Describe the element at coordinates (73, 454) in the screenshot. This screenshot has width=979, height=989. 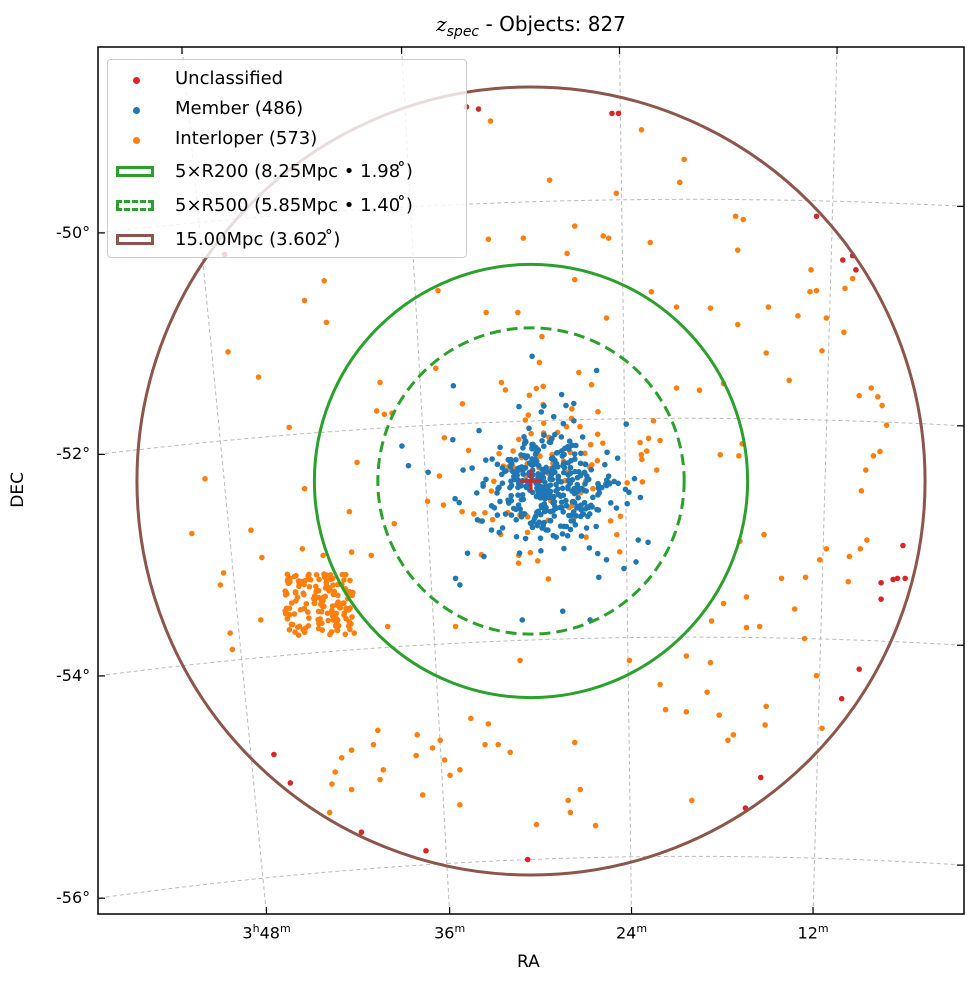
I see `dec-tick-label: -52°` at that location.